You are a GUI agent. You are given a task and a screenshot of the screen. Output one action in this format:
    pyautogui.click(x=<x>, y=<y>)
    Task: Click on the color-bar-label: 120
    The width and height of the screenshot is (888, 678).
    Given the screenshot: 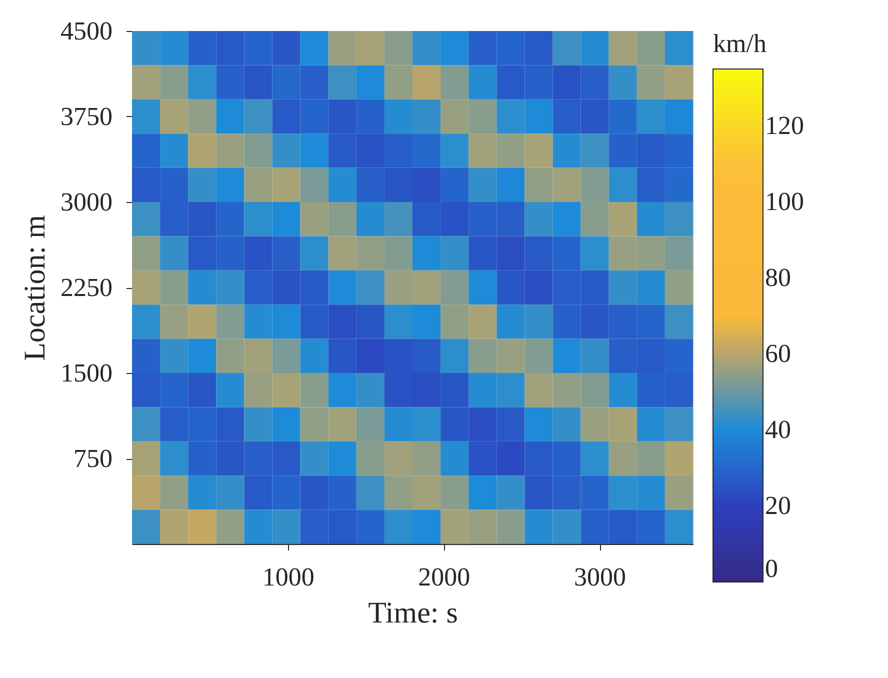 What is the action you would take?
    pyautogui.click(x=784, y=125)
    